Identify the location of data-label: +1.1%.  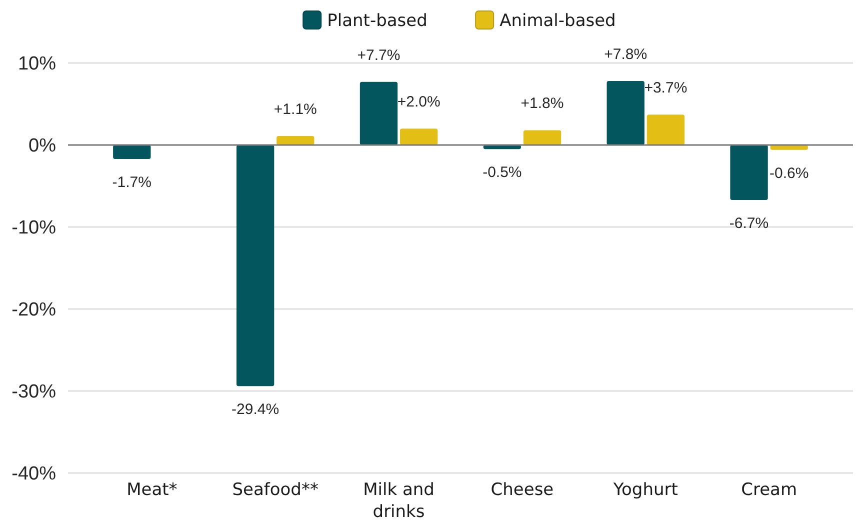
(295, 109).